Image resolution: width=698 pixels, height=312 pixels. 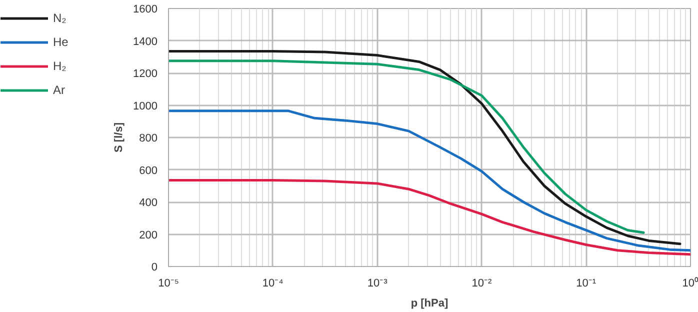 I want to click on y-tick-label: 1200, so click(x=145, y=74).